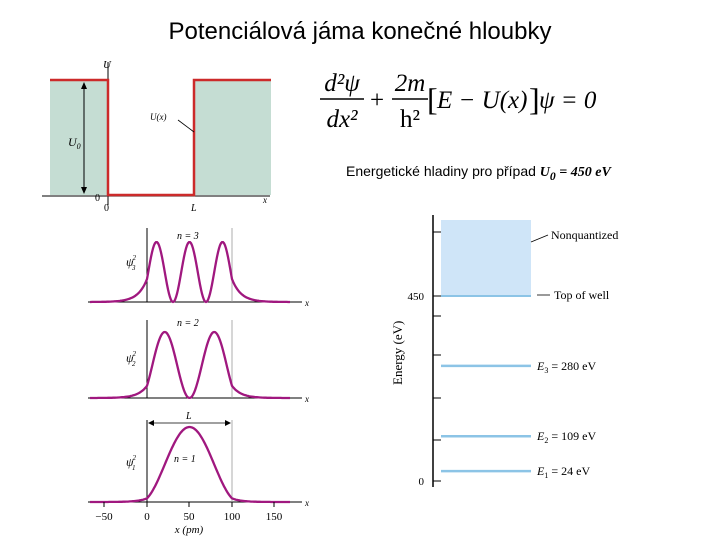  Describe the element at coordinates (188, 236) in the screenshot. I see `n-label-3: n = 3` at that location.